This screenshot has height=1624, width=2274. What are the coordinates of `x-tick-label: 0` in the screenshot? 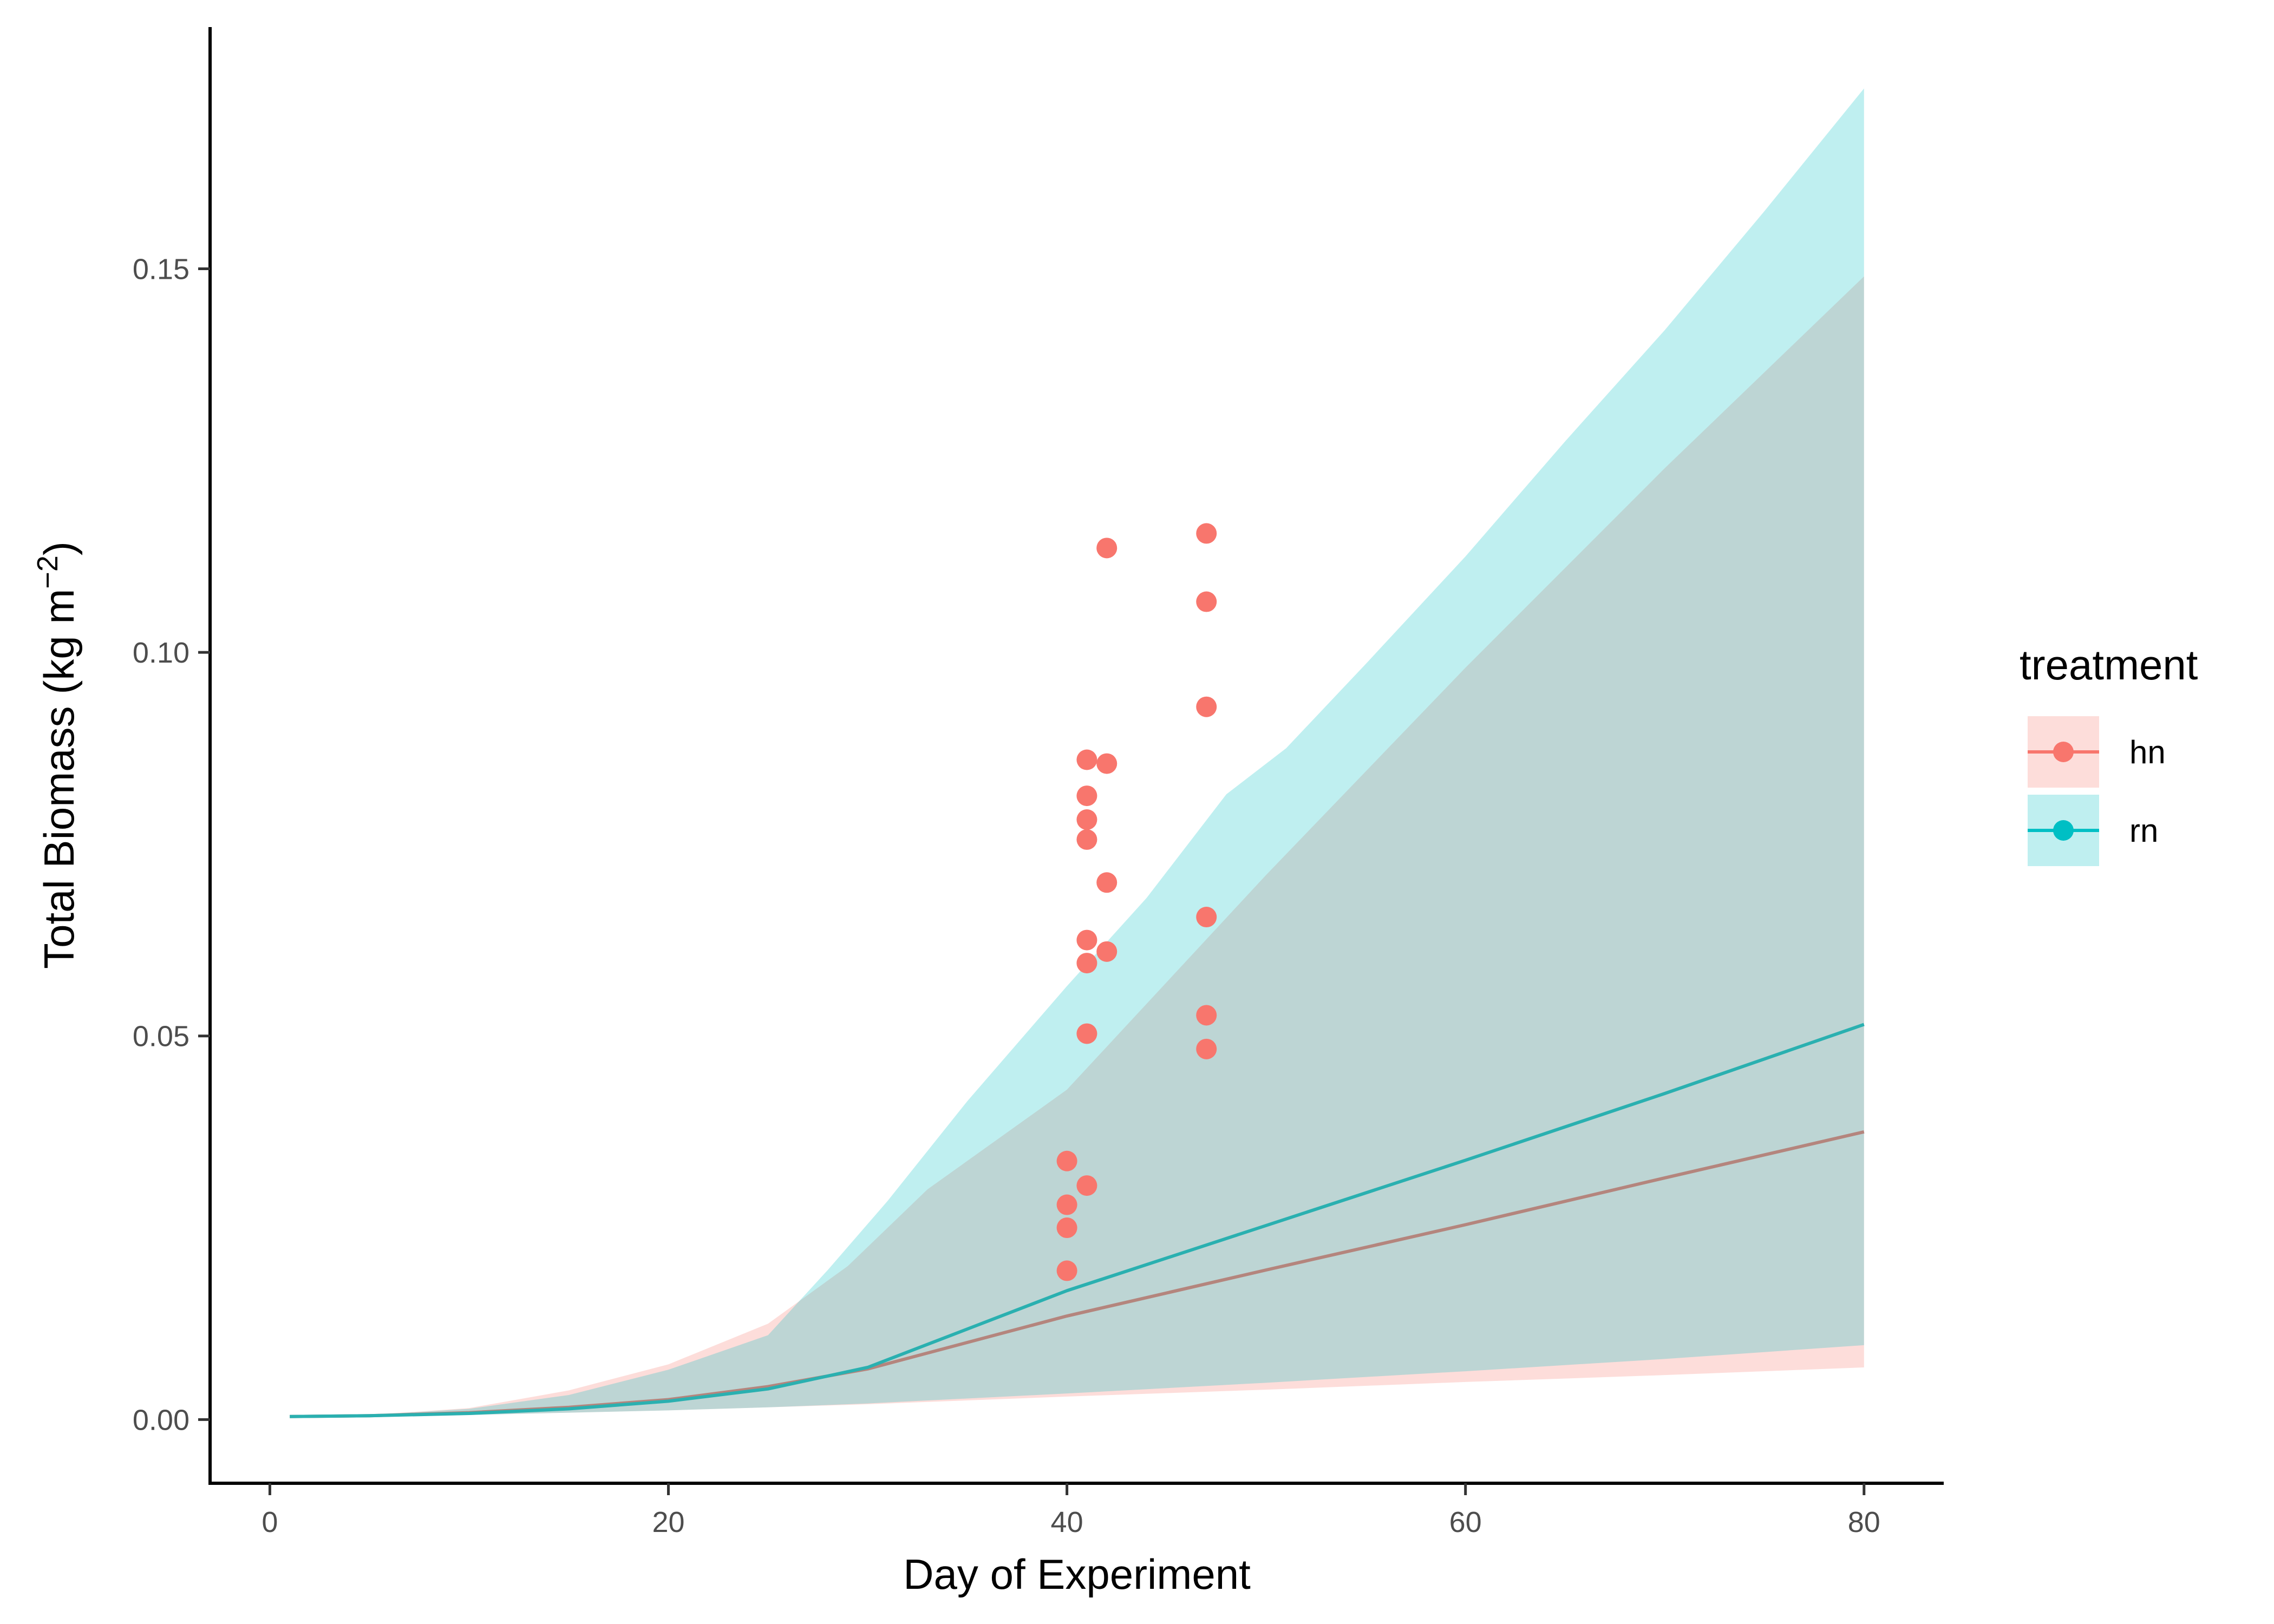 It's located at (270, 1522).